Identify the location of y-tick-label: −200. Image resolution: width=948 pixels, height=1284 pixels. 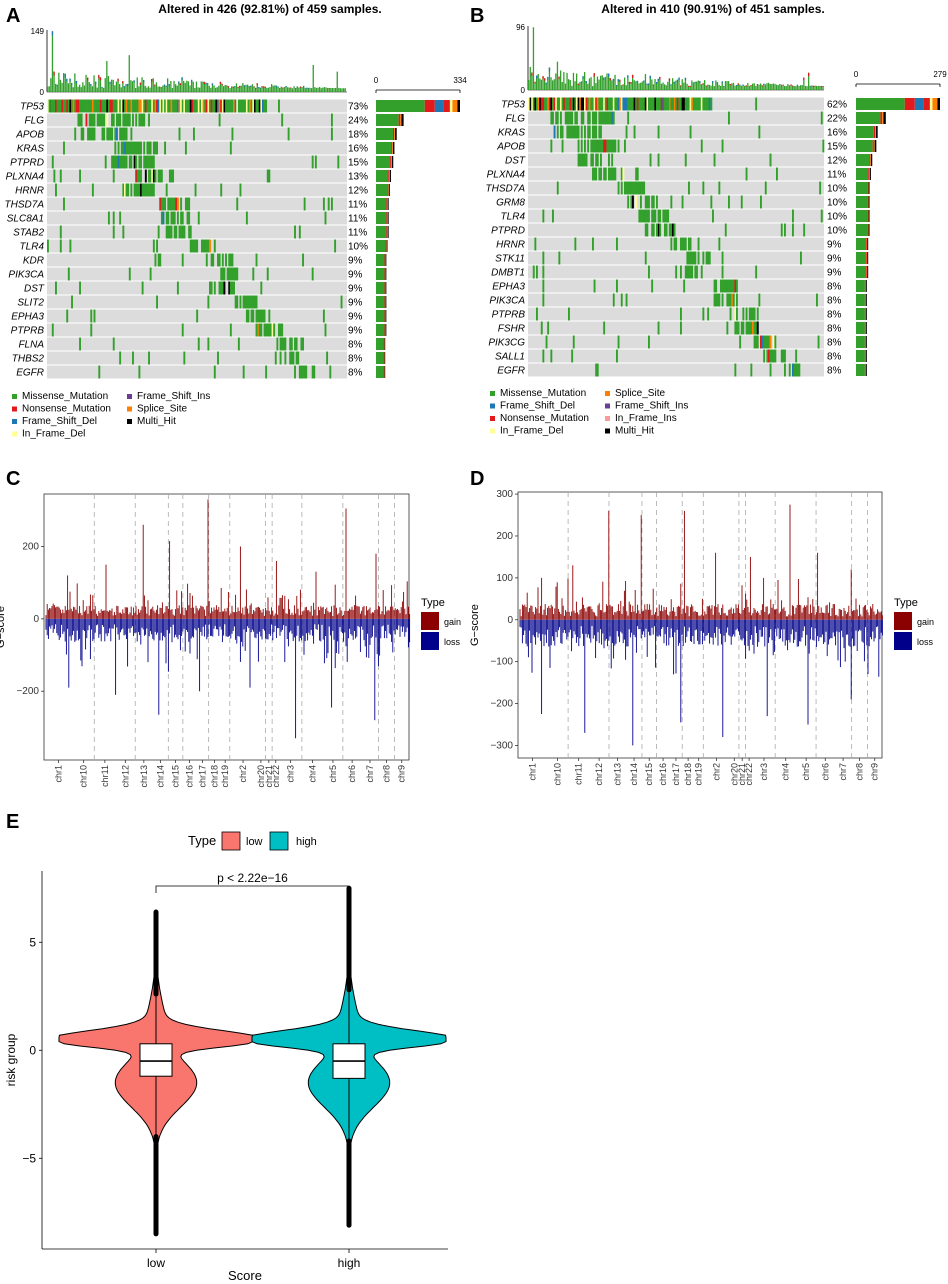
(501, 704).